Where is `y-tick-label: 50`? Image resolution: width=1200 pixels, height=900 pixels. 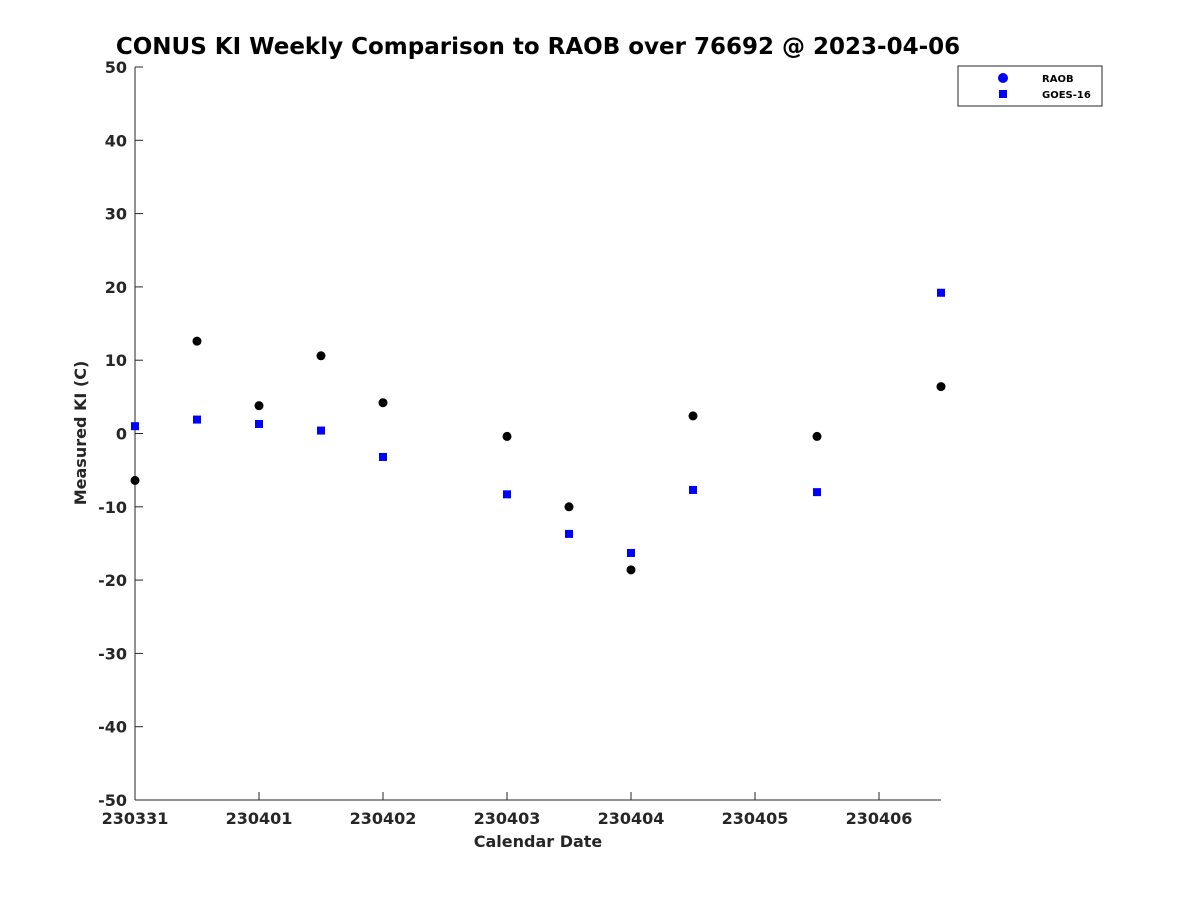 y-tick-label: 50 is located at coordinates (116, 67).